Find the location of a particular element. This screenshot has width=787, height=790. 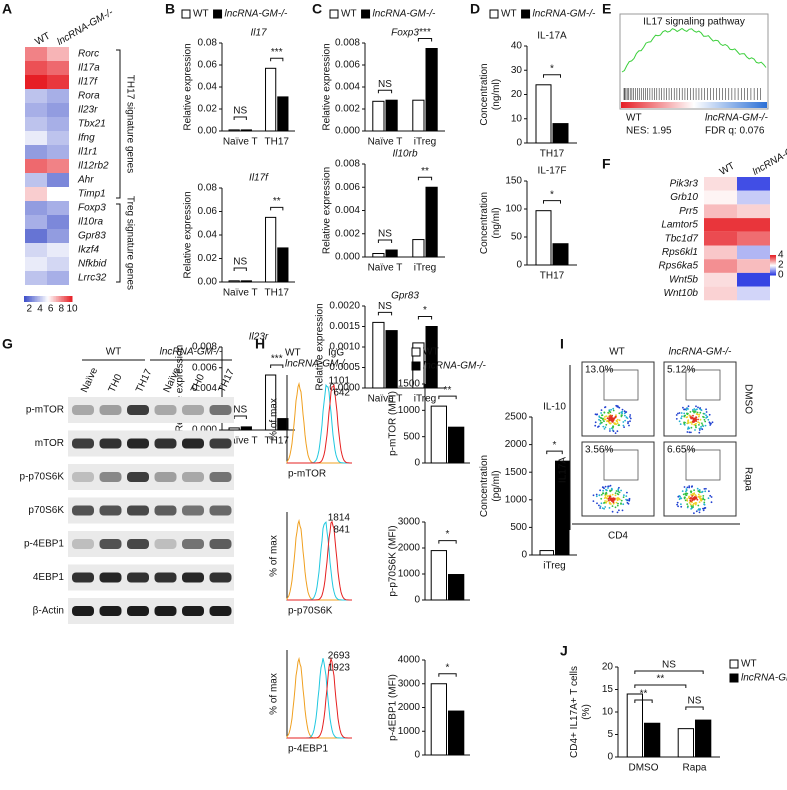

hist-xlabel: p-p70S6K is located at coordinates (310, 611).